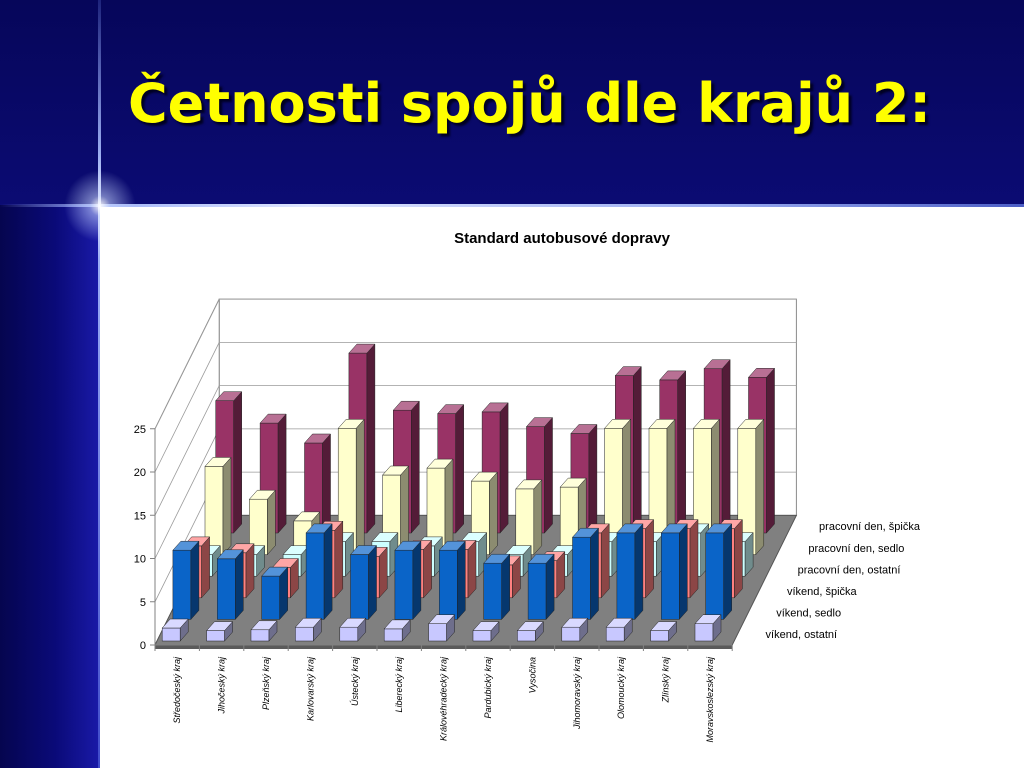 The height and width of the screenshot is (768, 1024). I want to click on x-tick-label: Ústecký kraj, so click(355, 681).